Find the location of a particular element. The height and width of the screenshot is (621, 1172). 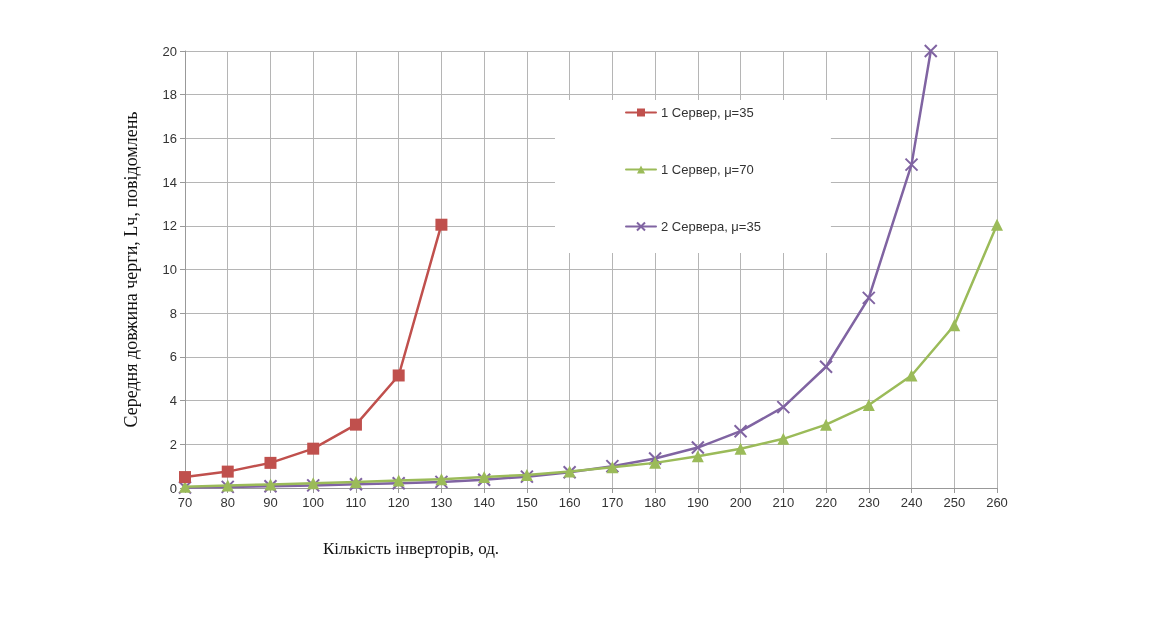

legend-label: 1 Сервер, μ=70 is located at coordinates (707, 169).